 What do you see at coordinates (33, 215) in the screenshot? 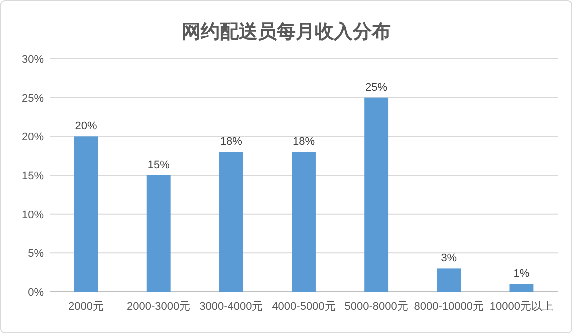
I see `y-tick-label: 10%` at bounding box center [33, 215].